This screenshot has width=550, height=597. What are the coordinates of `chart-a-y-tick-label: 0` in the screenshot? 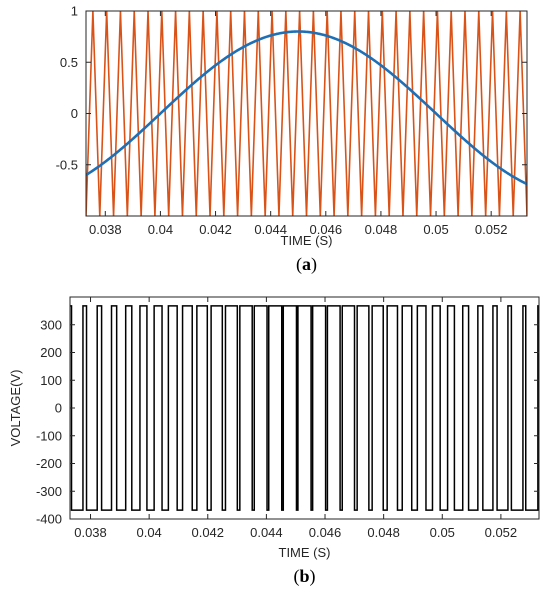 It's located at (74, 113).